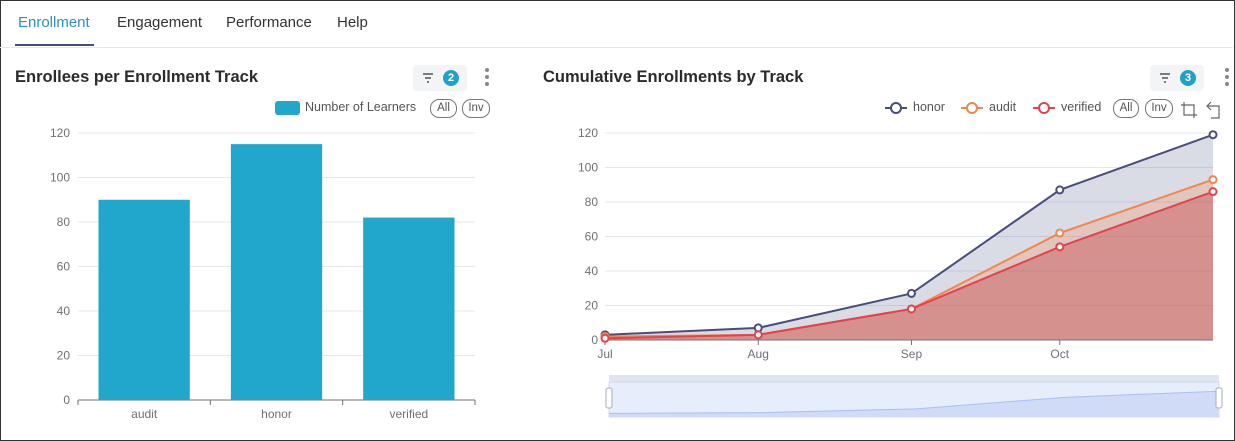 The image size is (1235, 441). I want to click on tab-help: Help, so click(352, 22).